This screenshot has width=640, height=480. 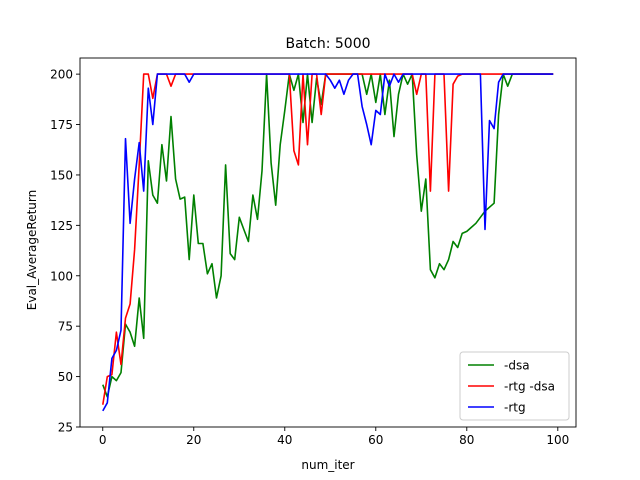 I want to click on y-axis-label: Eval_AverageReturn, so click(x=32, y=250).